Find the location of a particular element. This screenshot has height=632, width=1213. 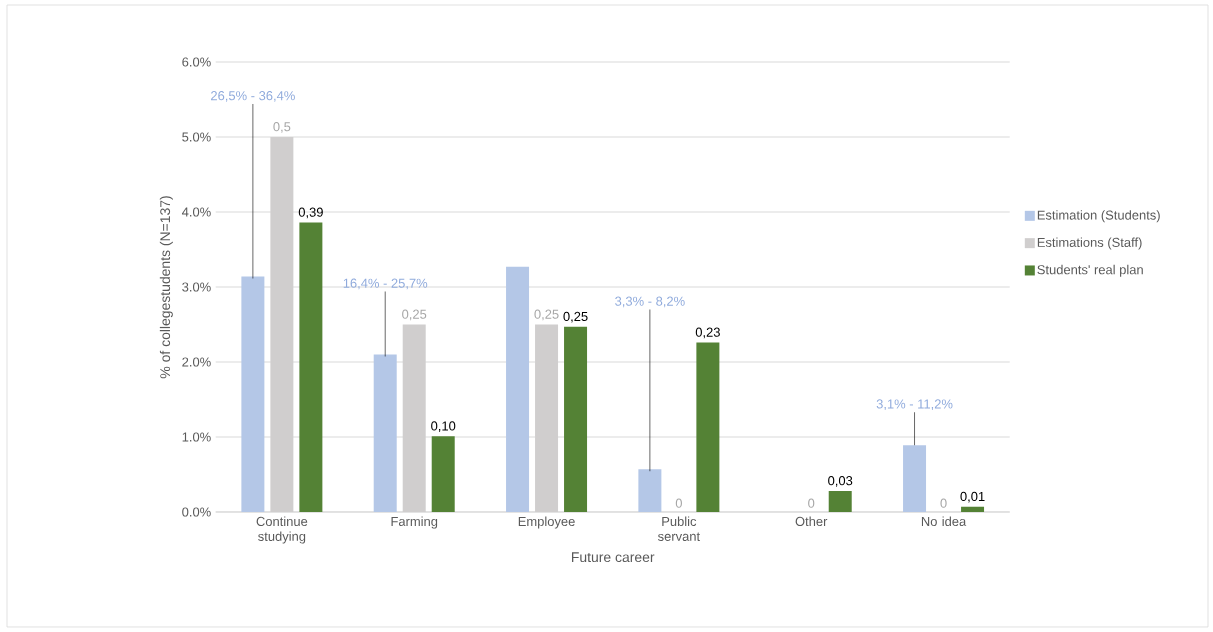

x-tick-label: Farming is located at coordinates (414, 522).